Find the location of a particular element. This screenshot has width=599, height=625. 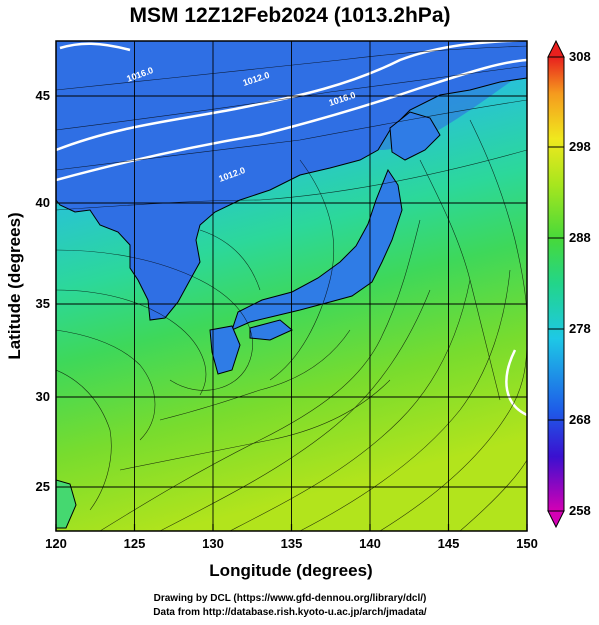

colorbar-tick-label: 308 is located at coordinates (580, 56).